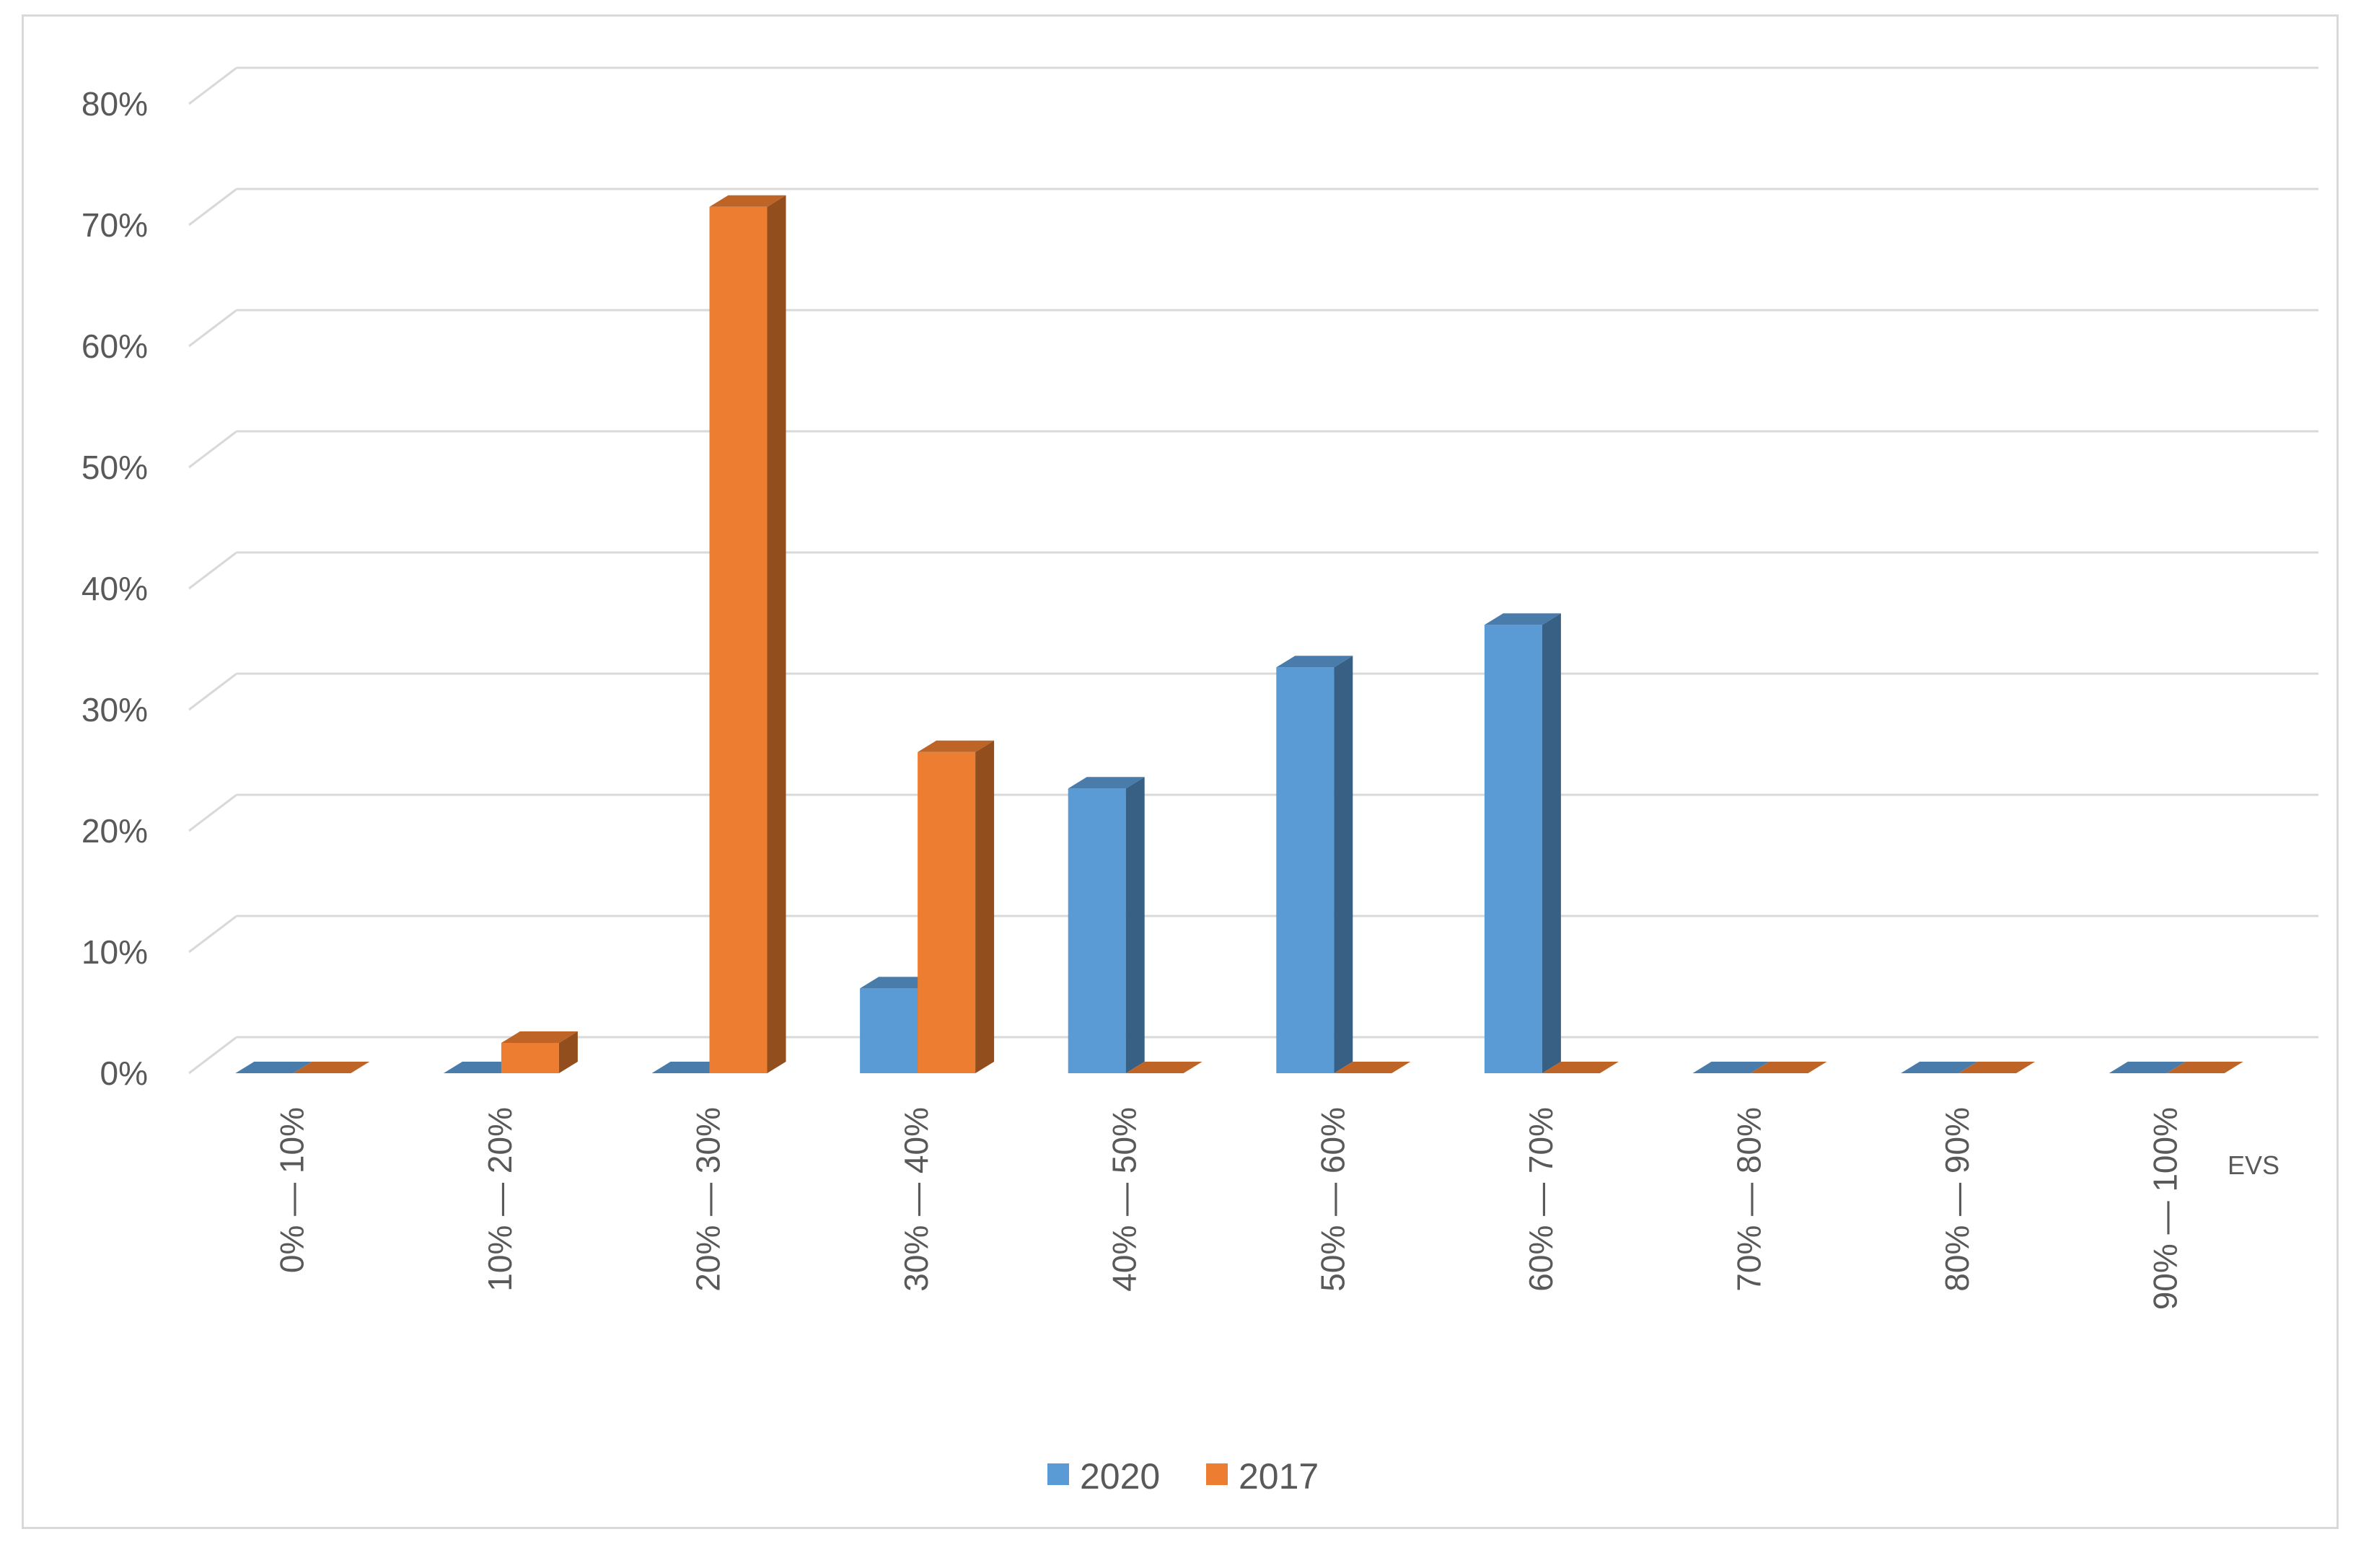 The height and width of the screenshot is (1568, 2361). What do you see at coordinates (115, 346) in the screenshot?
I see `y-tick-label: 60%` at bounding box center [115, 346].